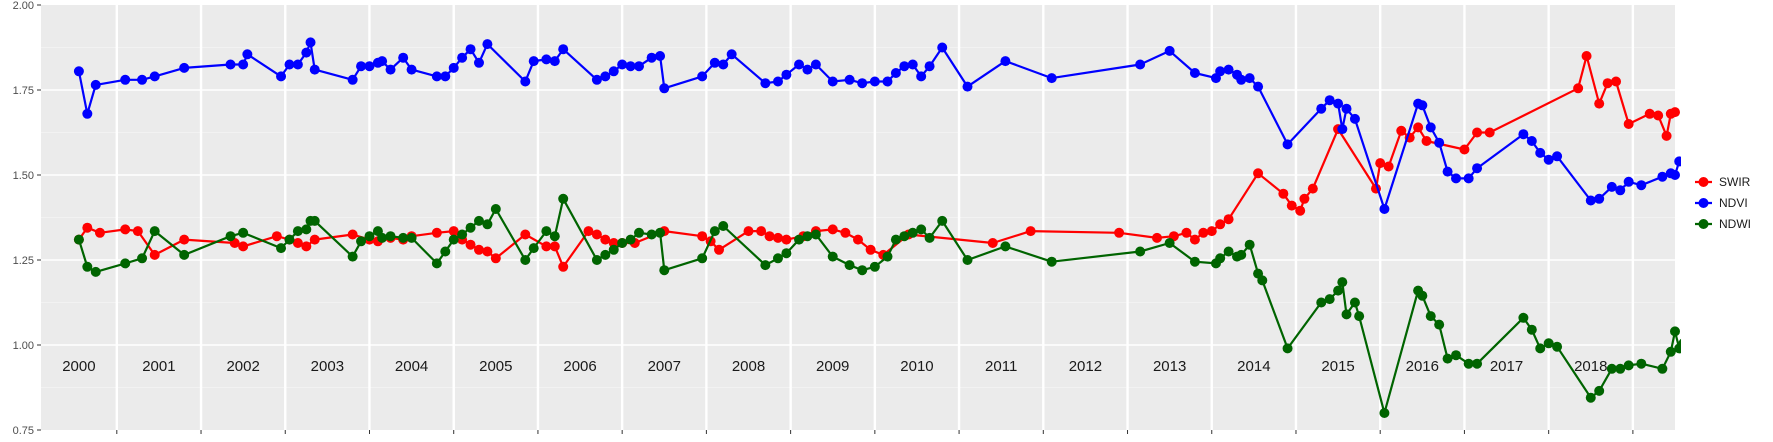 The width and height of the screenshot is (1773, 442). What do you see at coordinates (748, 366) in the screenshot?
I see `year-label: 2008` at bounding box center [748, 366].